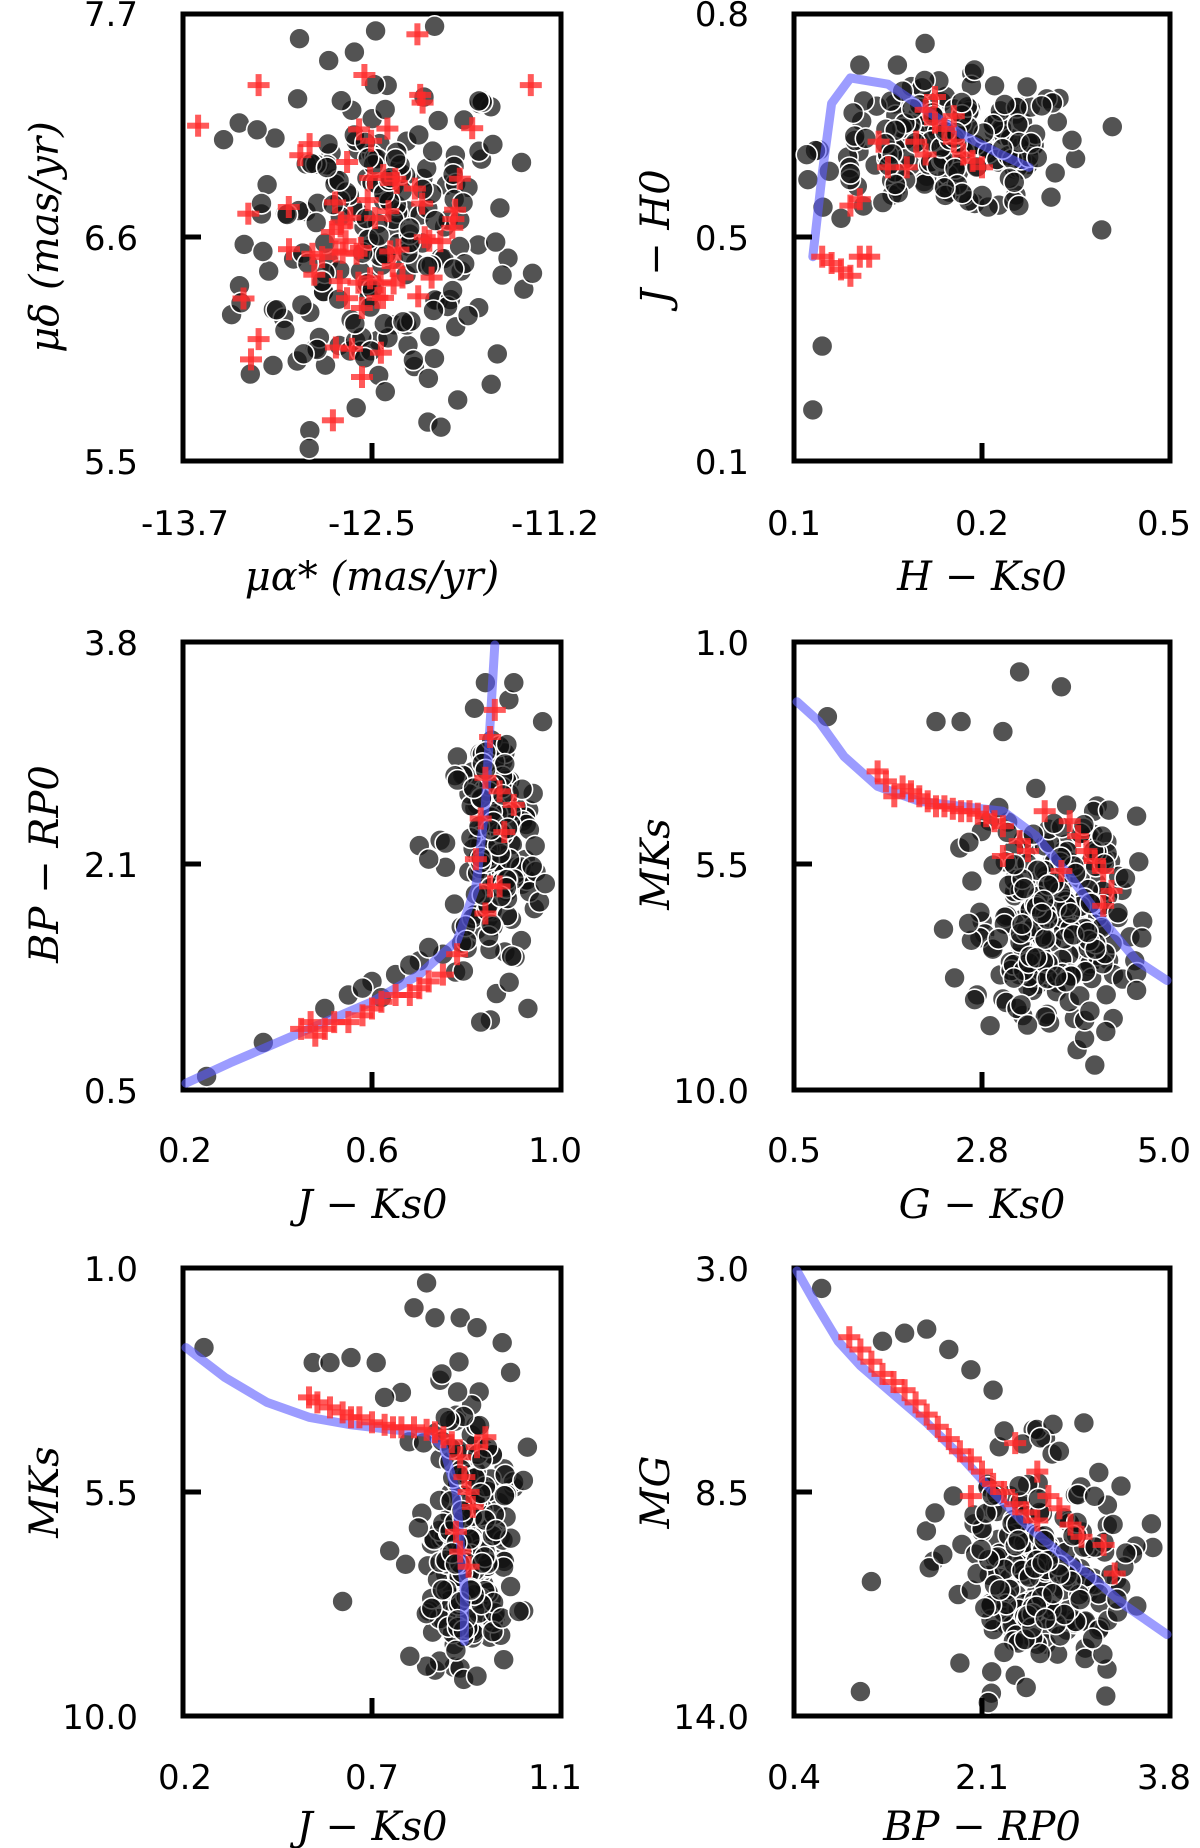 The height and width of the screenshot is (1848, 1200). What do you see at coordinates (722, 17) in the screenshot?
I see `y-tick-label-top: 0.8` at bounding box center [722, 17].